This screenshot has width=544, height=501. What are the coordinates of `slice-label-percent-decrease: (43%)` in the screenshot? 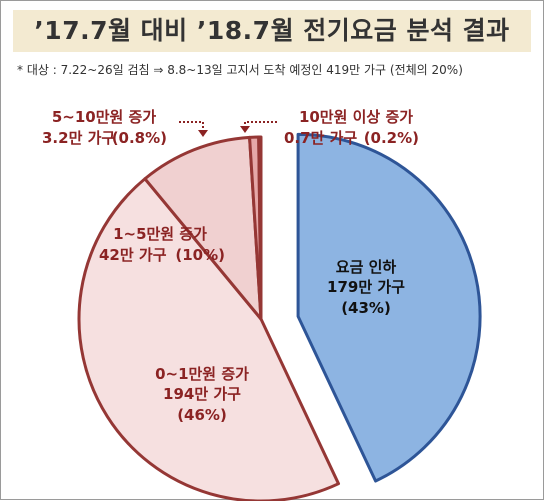 It's located at (366, 308).